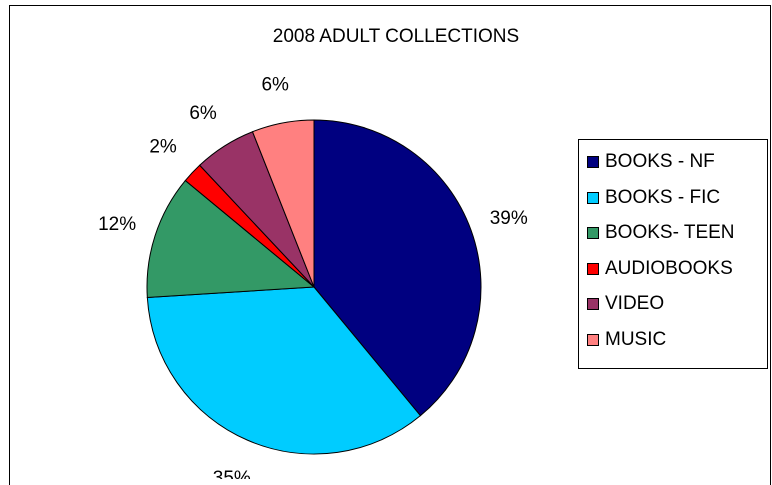 The height and width of the screenshot is (485, 772). Describe the element at coordinates (660, 161) in the screenshot. I see `legend-label: BOOKS - NF` at that location.